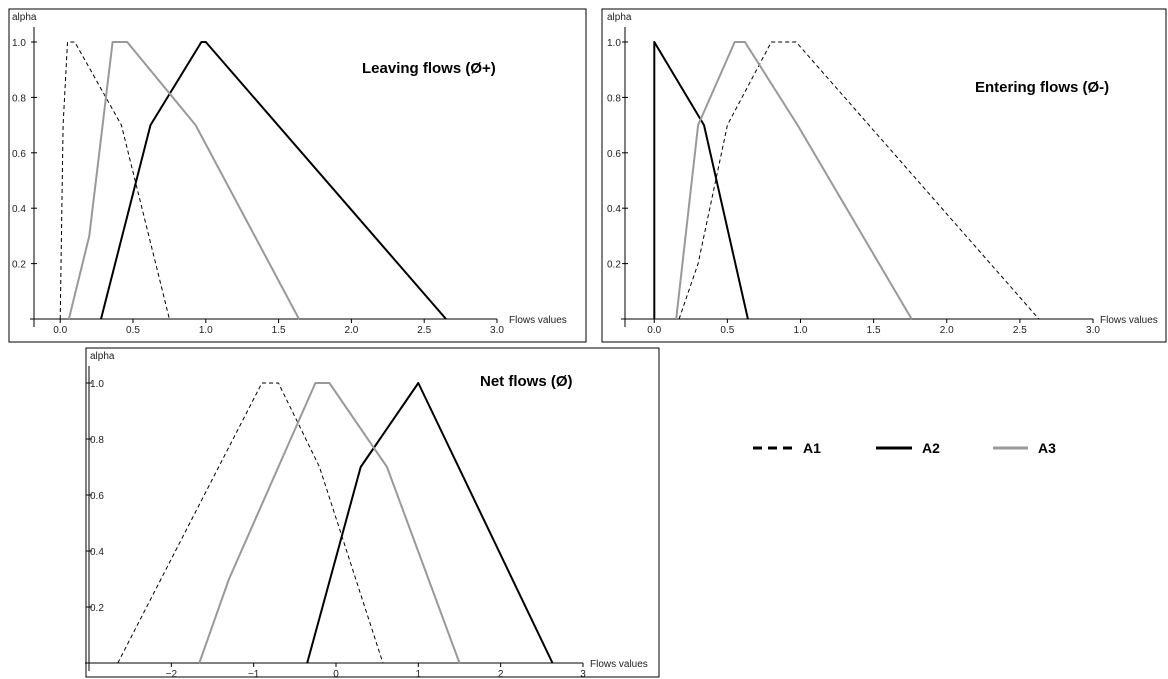 The width and height of the screenshot is (1168, 679). What do you see at coordinates (254, 674) in the screenshot?
I see `x-tick-label: −1` at bounding box center [254, 674].